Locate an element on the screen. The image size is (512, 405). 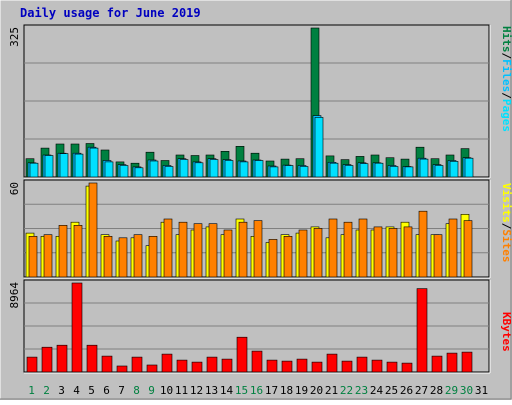
x-tick-label-26: 26 is located at coordinates (406, 390).